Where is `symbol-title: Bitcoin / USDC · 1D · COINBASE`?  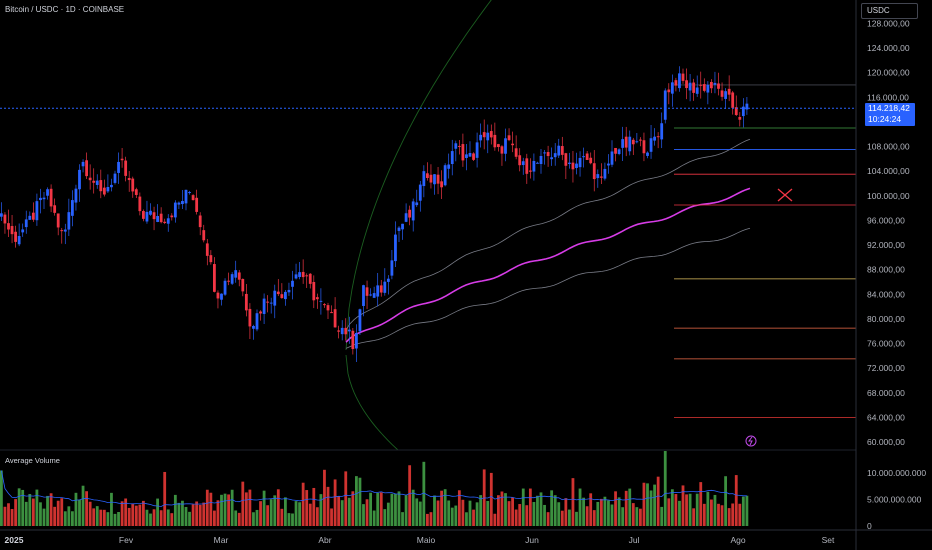 symbol-title: Bitcoin / USDC · 1D · COINBASE is located at coordinates (65, 9).